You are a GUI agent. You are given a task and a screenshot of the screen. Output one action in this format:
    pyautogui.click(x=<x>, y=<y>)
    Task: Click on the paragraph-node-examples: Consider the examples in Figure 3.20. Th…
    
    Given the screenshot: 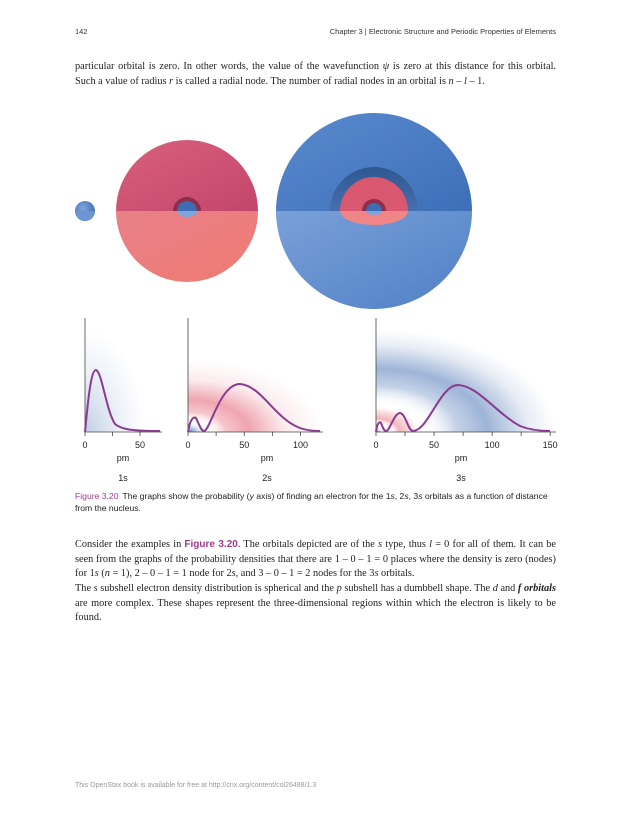 What is the action you would take?
    pyautogui.click(x=315, y=559)
    